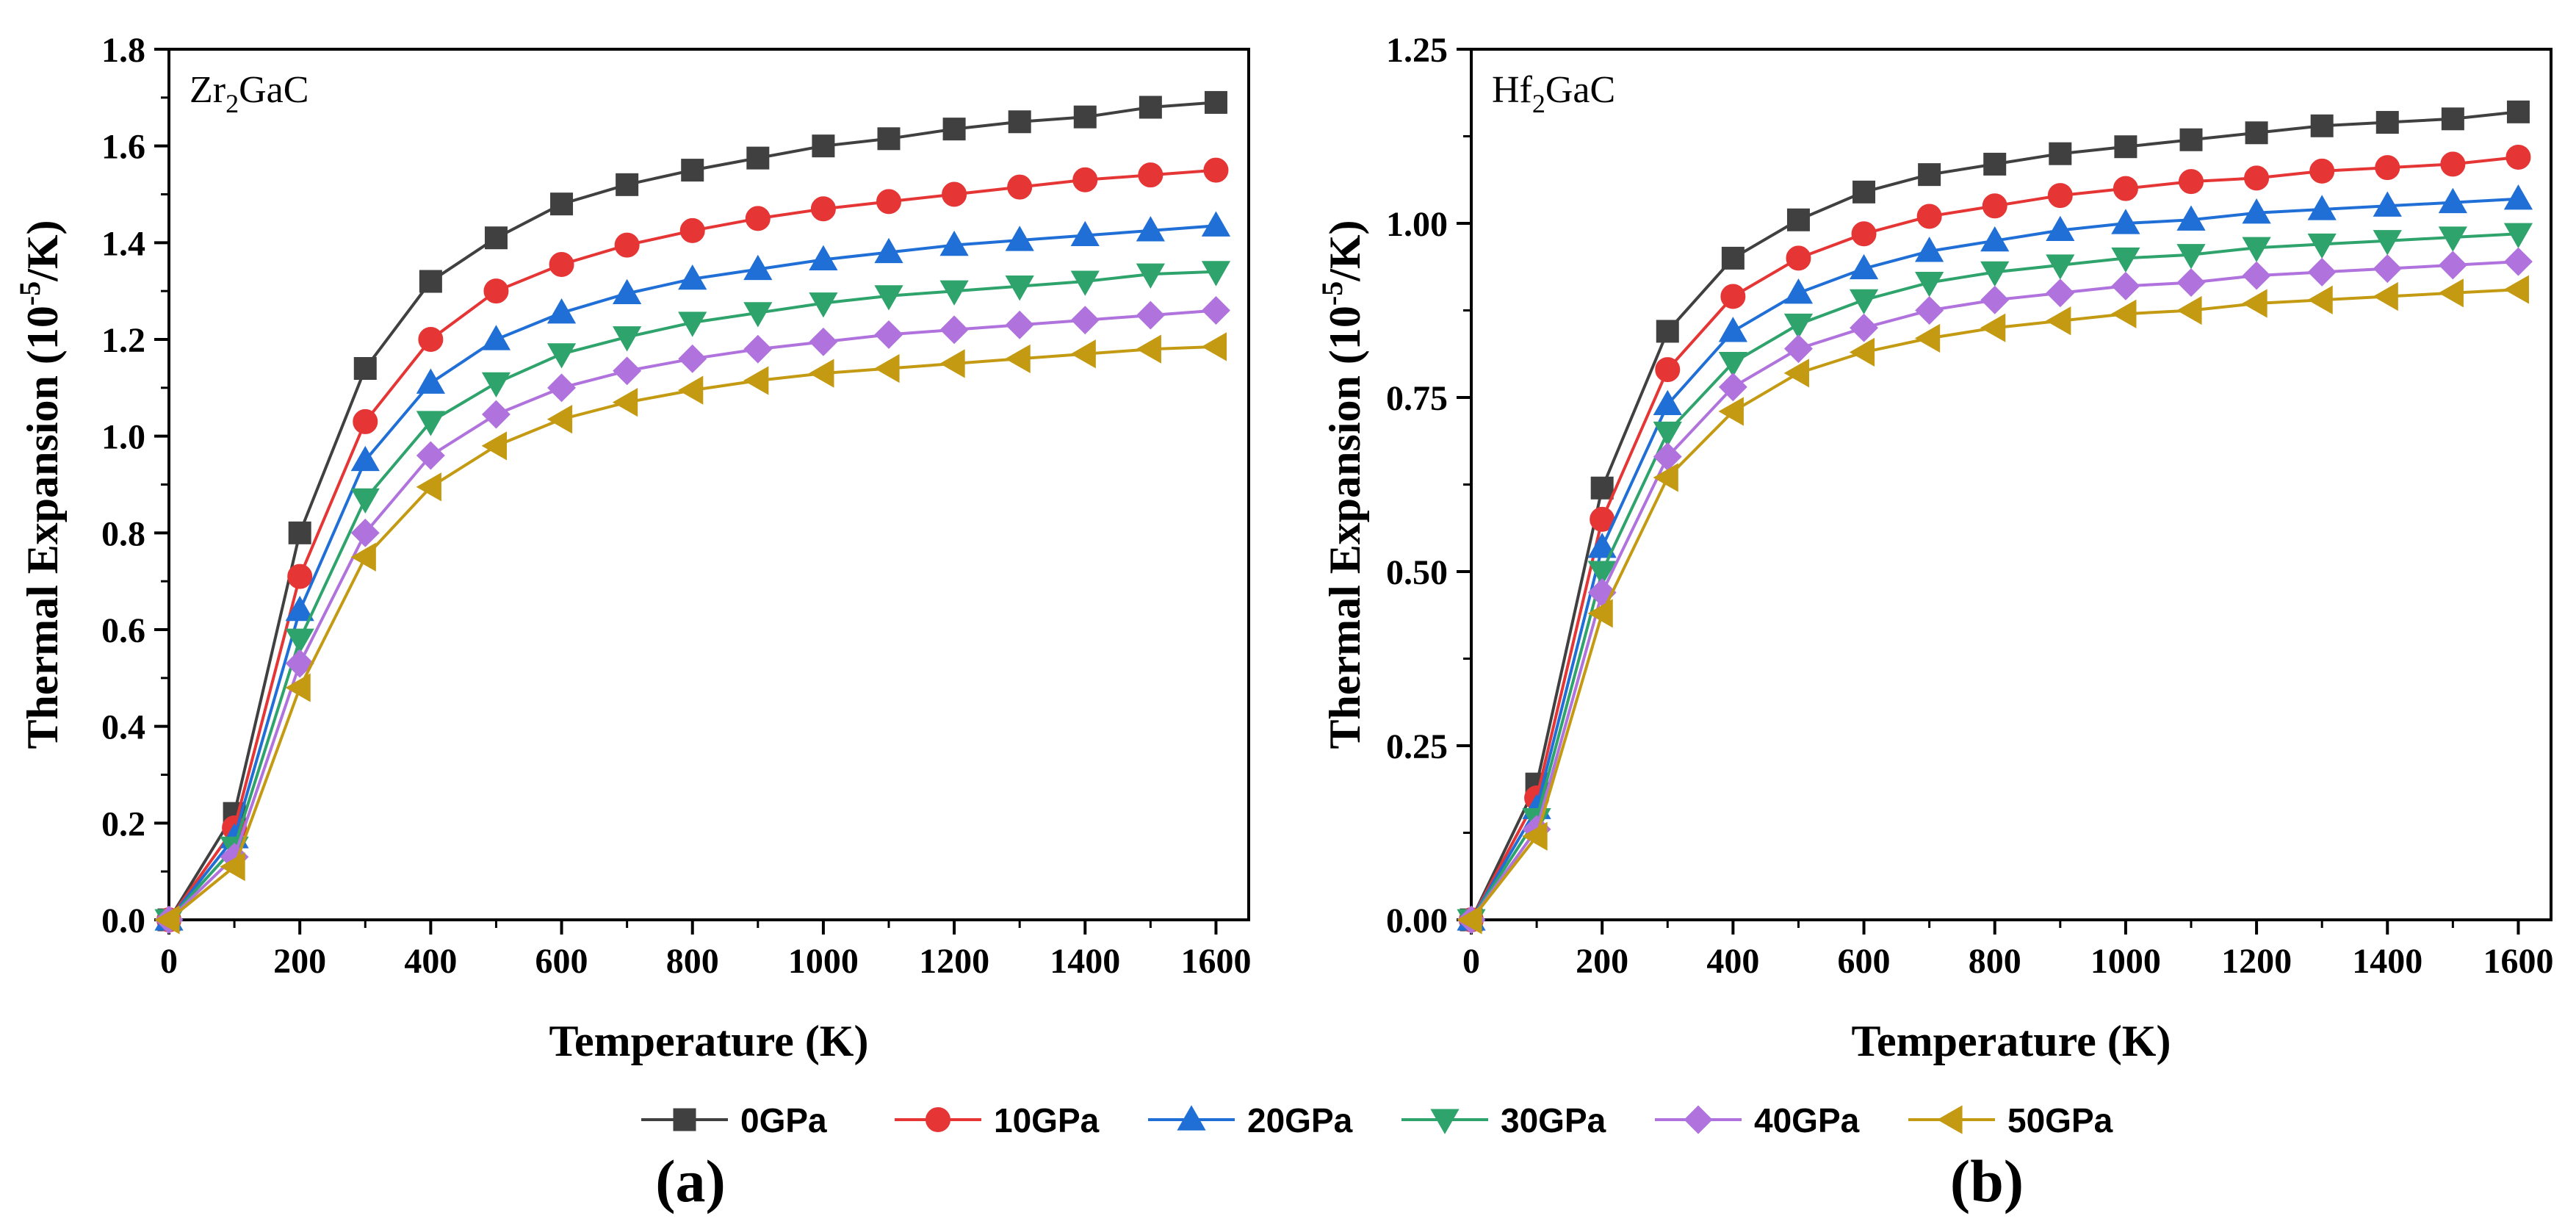 The width and height of the screenshot is (2576, 1224). I want to click on x-axis-title: Temperature (K), so click(709, 1041).